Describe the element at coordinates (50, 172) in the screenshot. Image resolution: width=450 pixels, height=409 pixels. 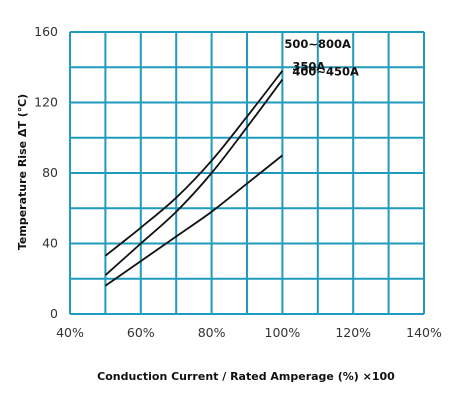
I see `y-tick-label: 80` at that location.